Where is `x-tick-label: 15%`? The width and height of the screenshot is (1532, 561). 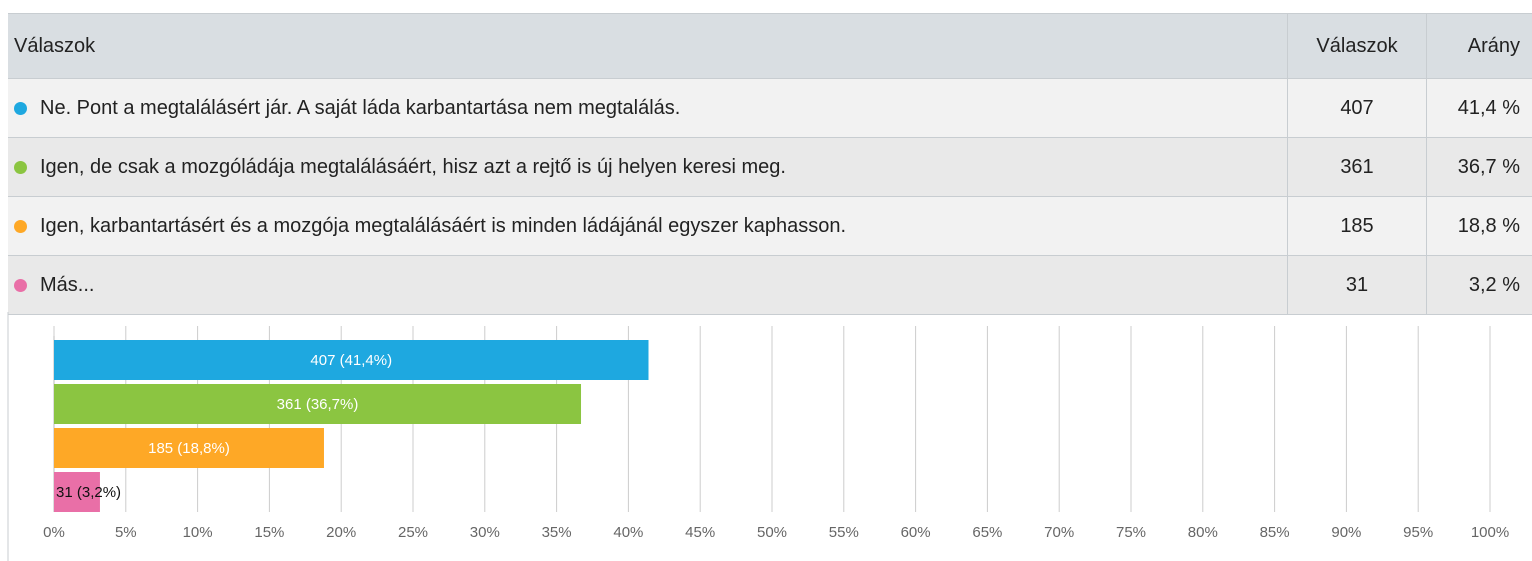 x-tick-label: 15% is located at coordinates (269, 532).